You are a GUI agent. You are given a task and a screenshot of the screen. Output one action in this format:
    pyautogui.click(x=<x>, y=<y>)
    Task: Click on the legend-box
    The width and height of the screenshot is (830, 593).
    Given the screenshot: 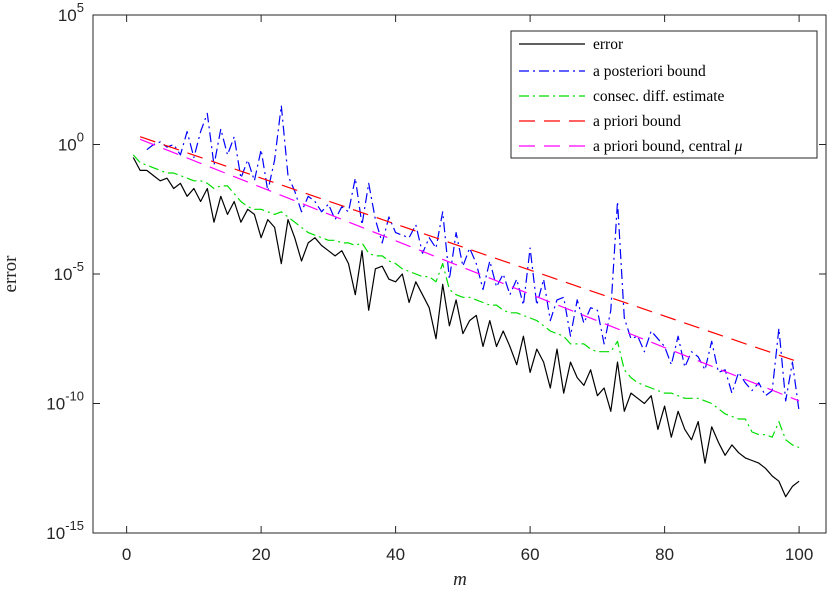 What is the action you would take?
    pyautogui.click(x=664, y=94)
    